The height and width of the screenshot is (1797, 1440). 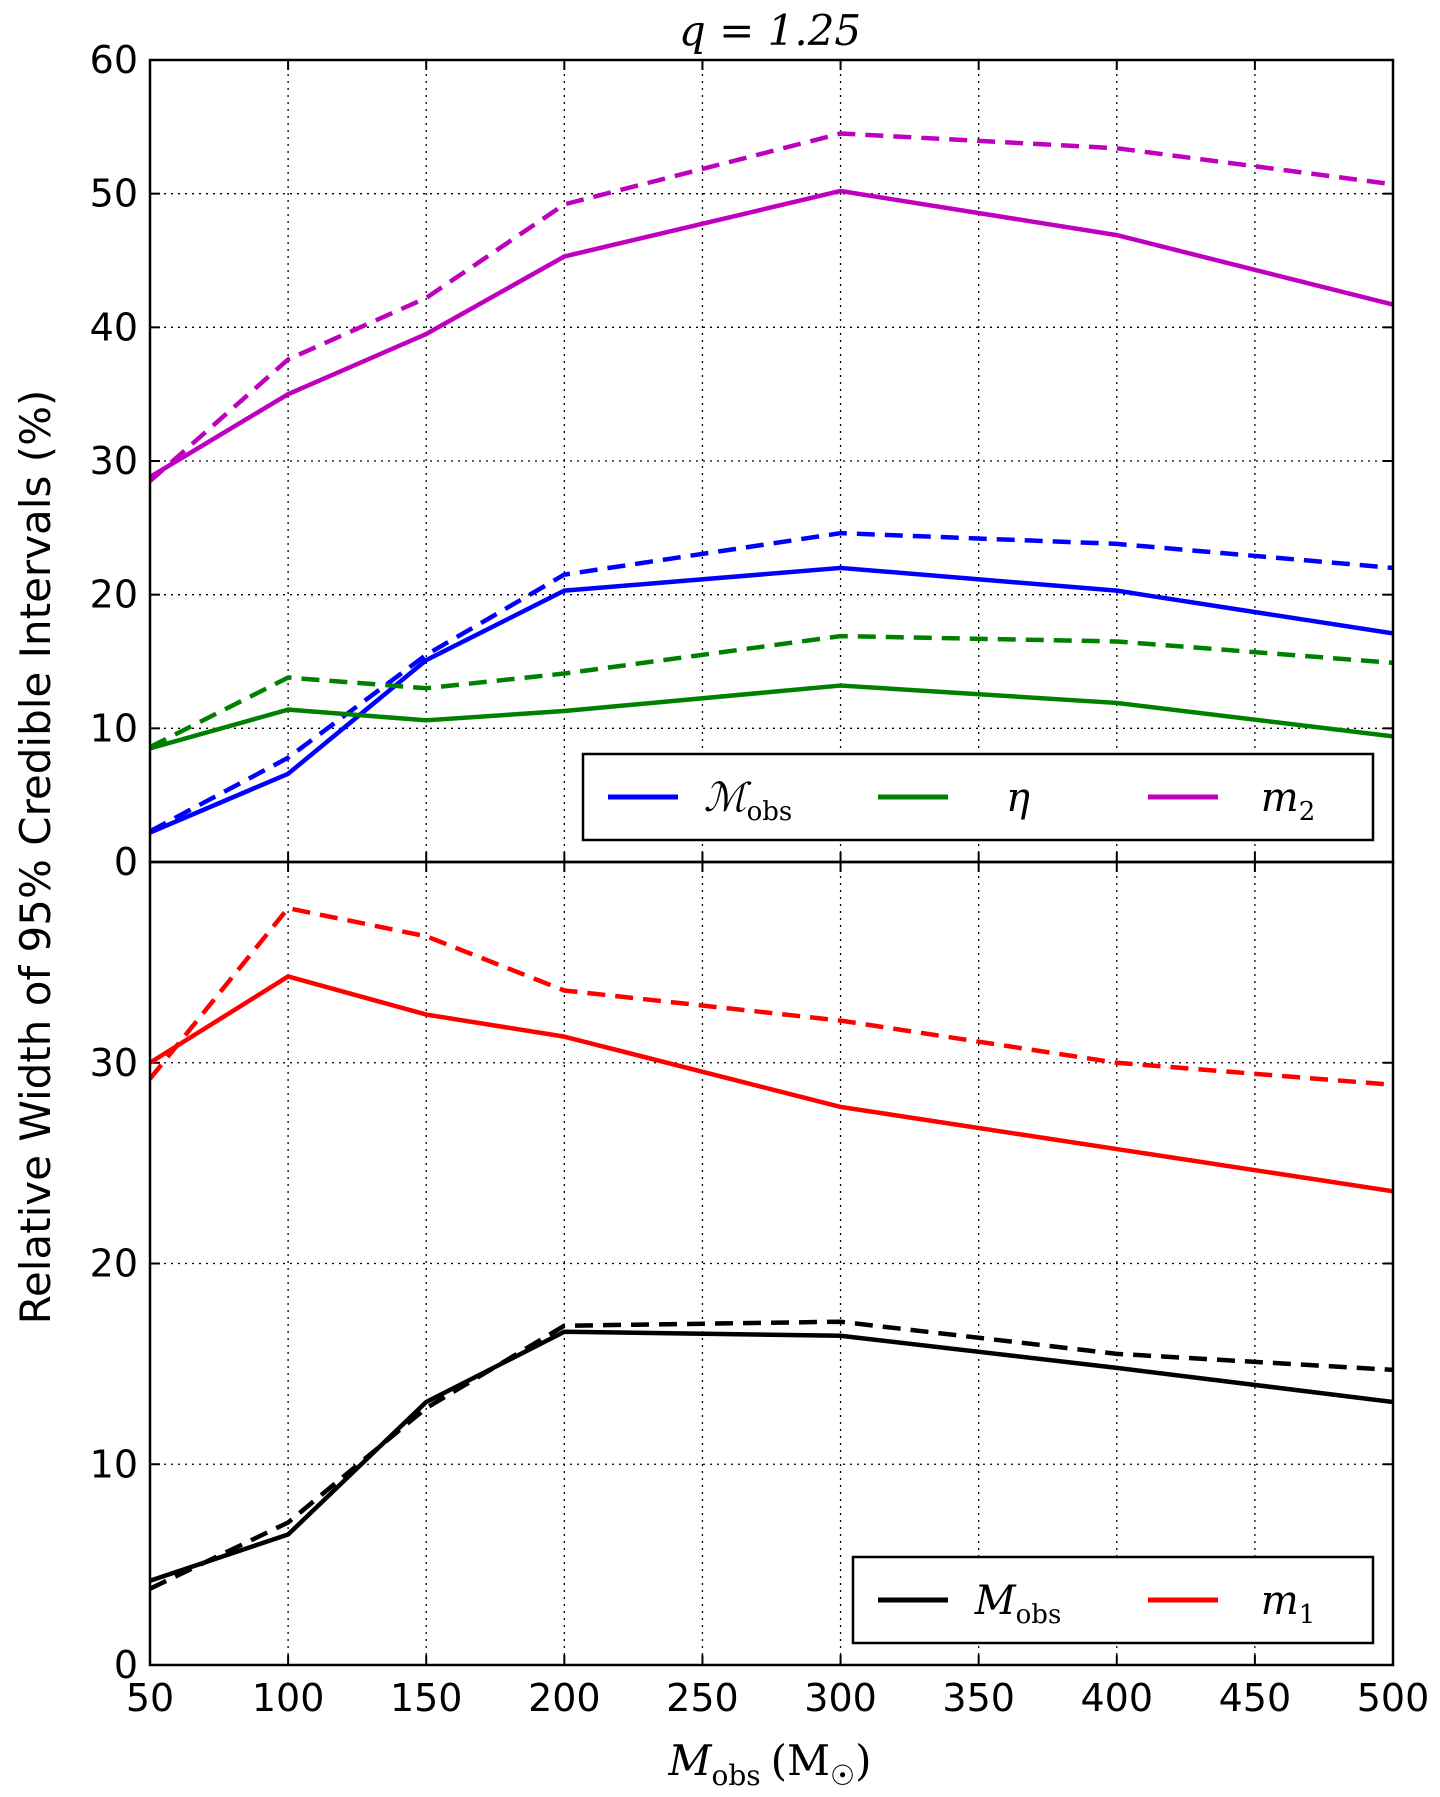 I want to click on legend-label: m2, so click(x=1288, y=801).